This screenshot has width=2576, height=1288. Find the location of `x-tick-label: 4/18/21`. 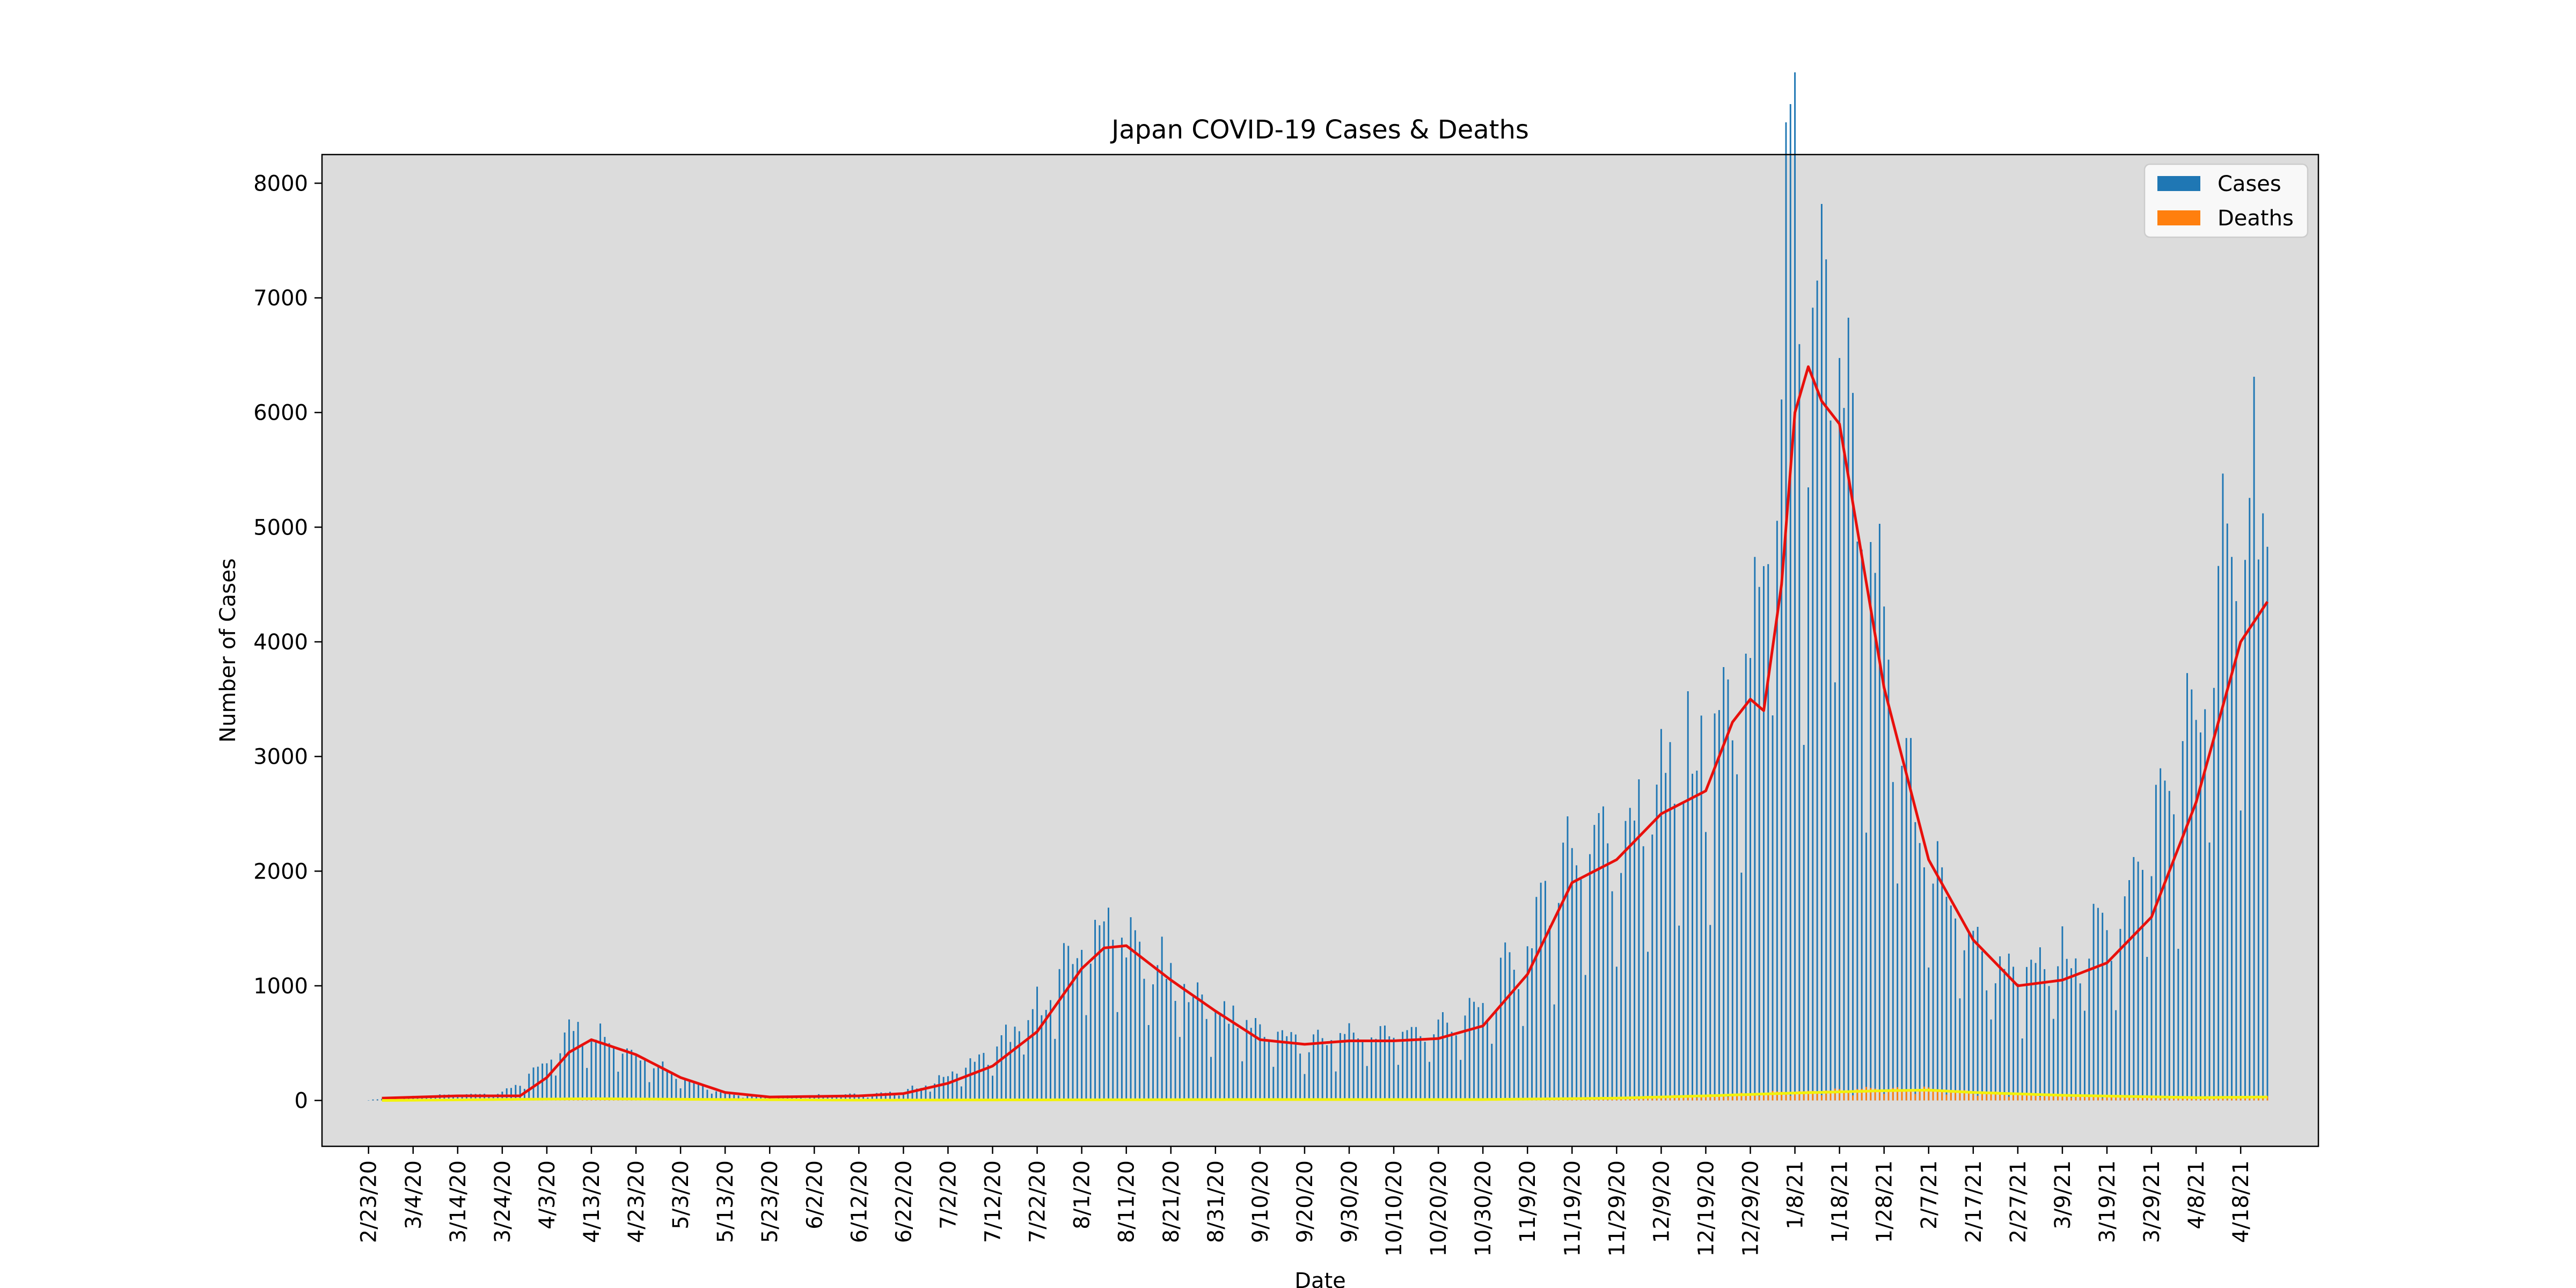

x-tick-label: 4/18/21 is located at coordinates (2241, 1201).